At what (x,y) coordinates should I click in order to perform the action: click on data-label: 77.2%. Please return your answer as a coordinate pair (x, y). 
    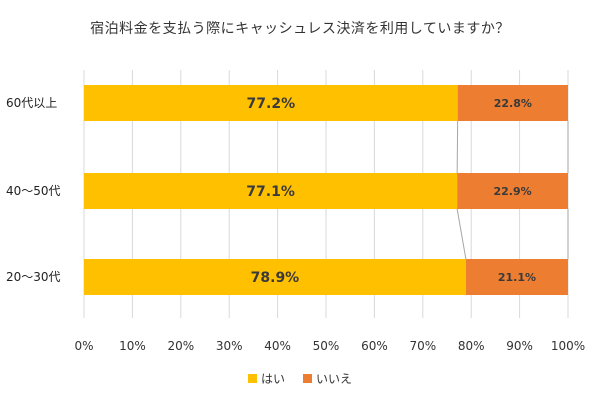
    Looking at the image, I should click on (271, 104).